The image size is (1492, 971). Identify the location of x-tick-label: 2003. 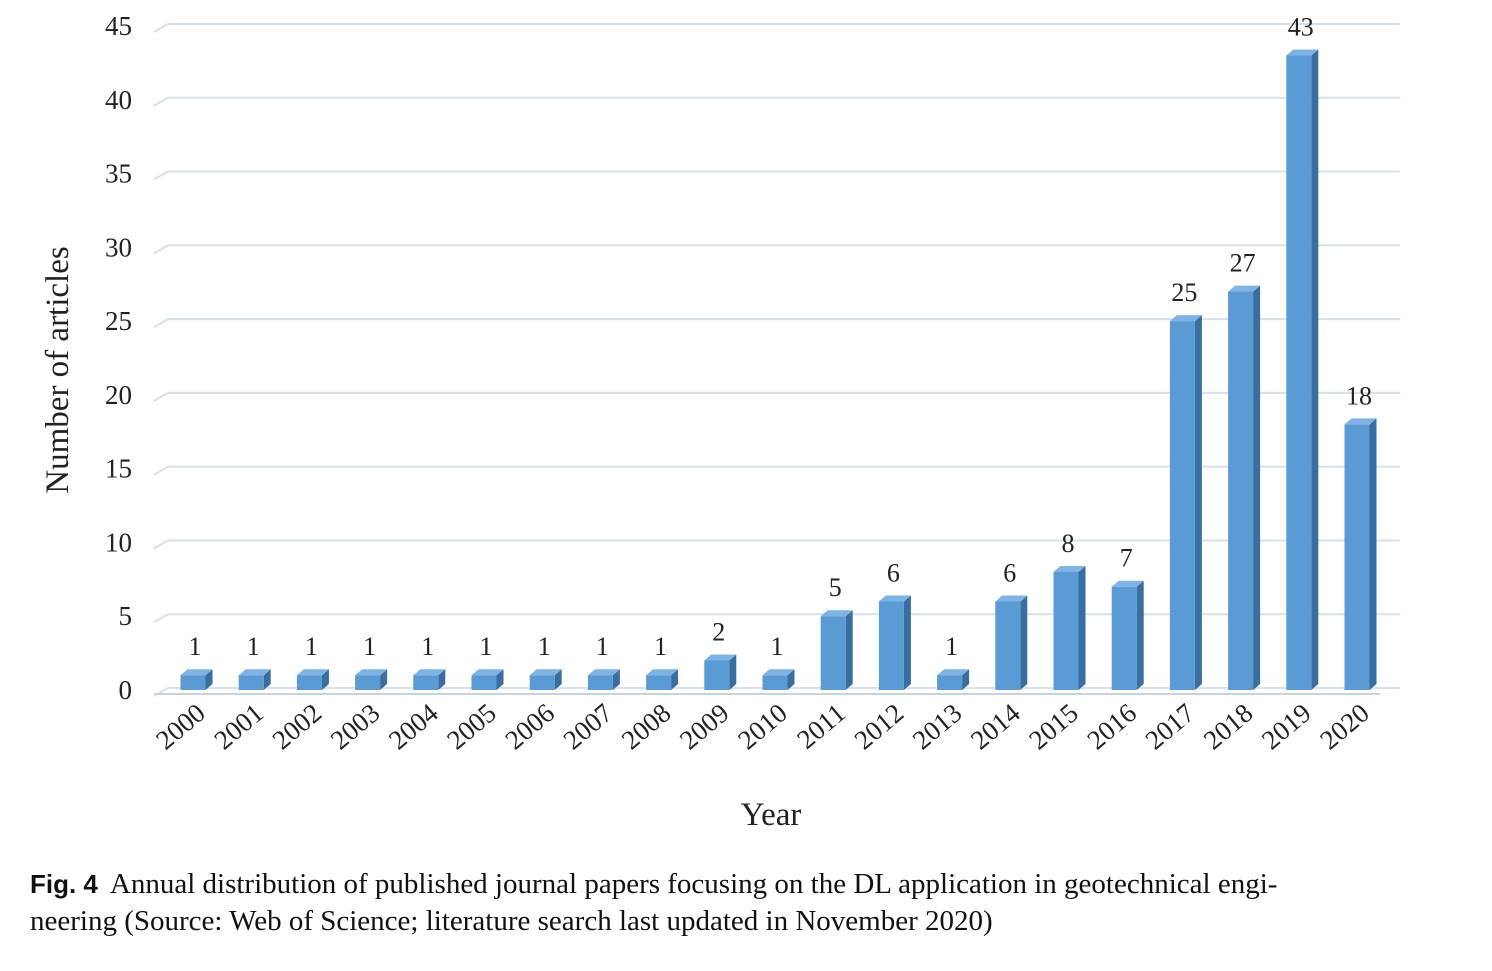
(355, 727).